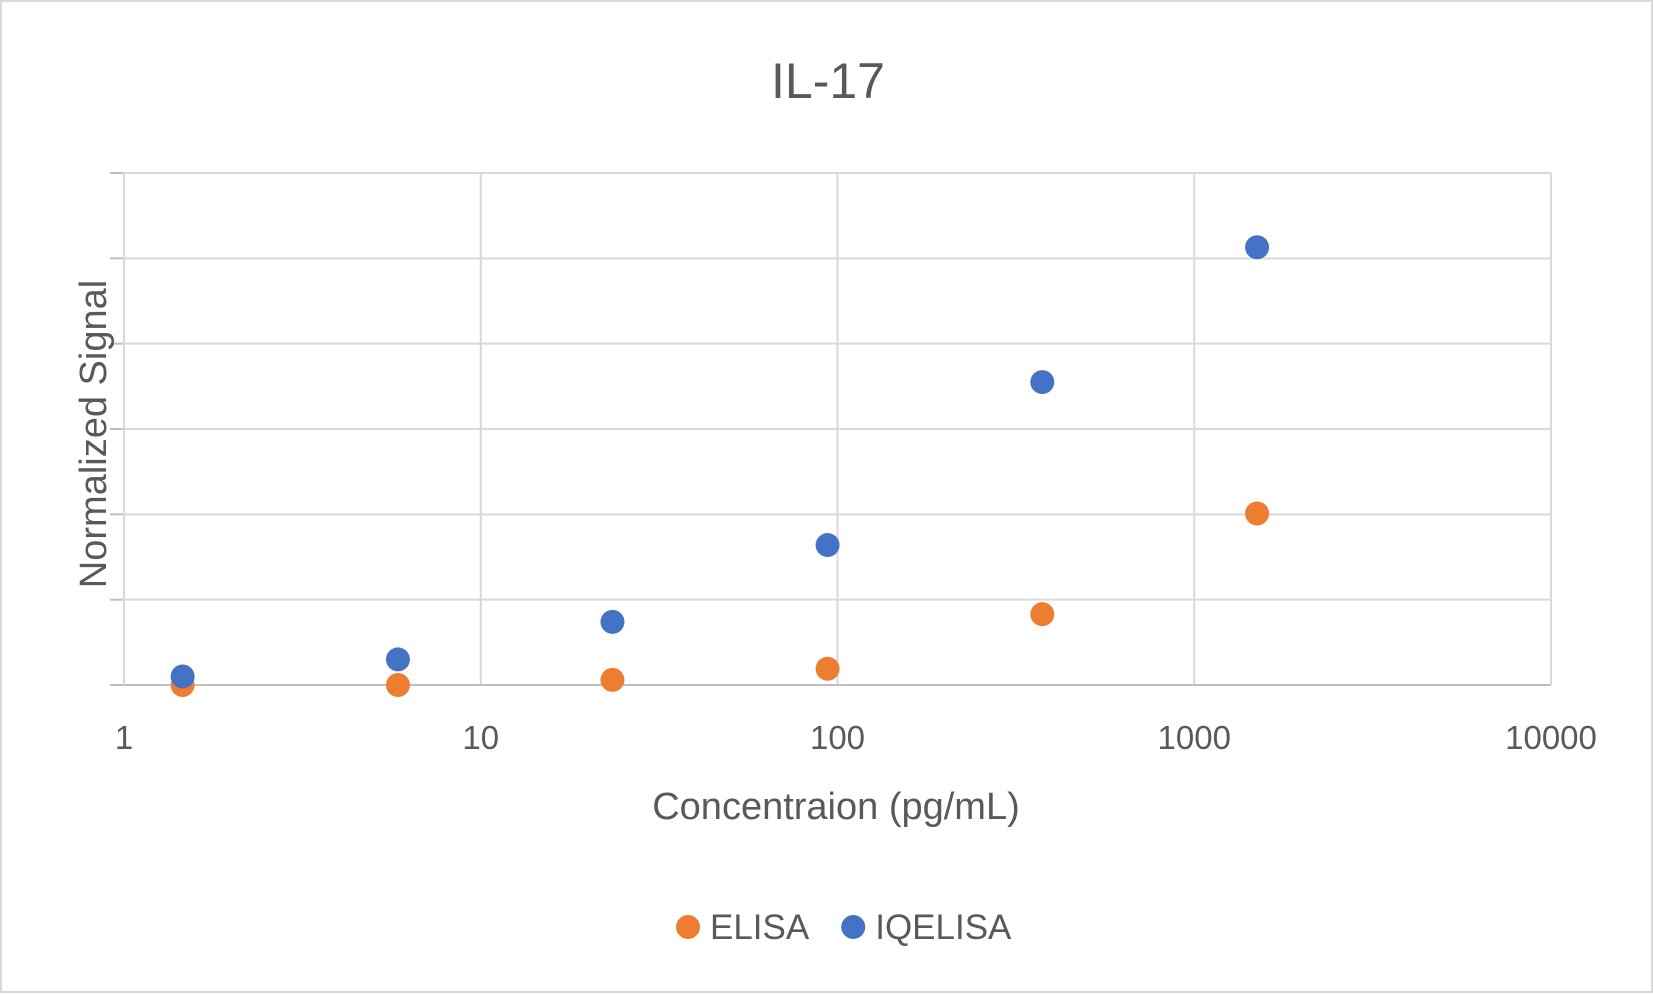 This screenshot has height=995, width=1653. Describe the element at coordinates (1551, 737) in the screenshot. I see `x-tick-label: 10000` at that location.